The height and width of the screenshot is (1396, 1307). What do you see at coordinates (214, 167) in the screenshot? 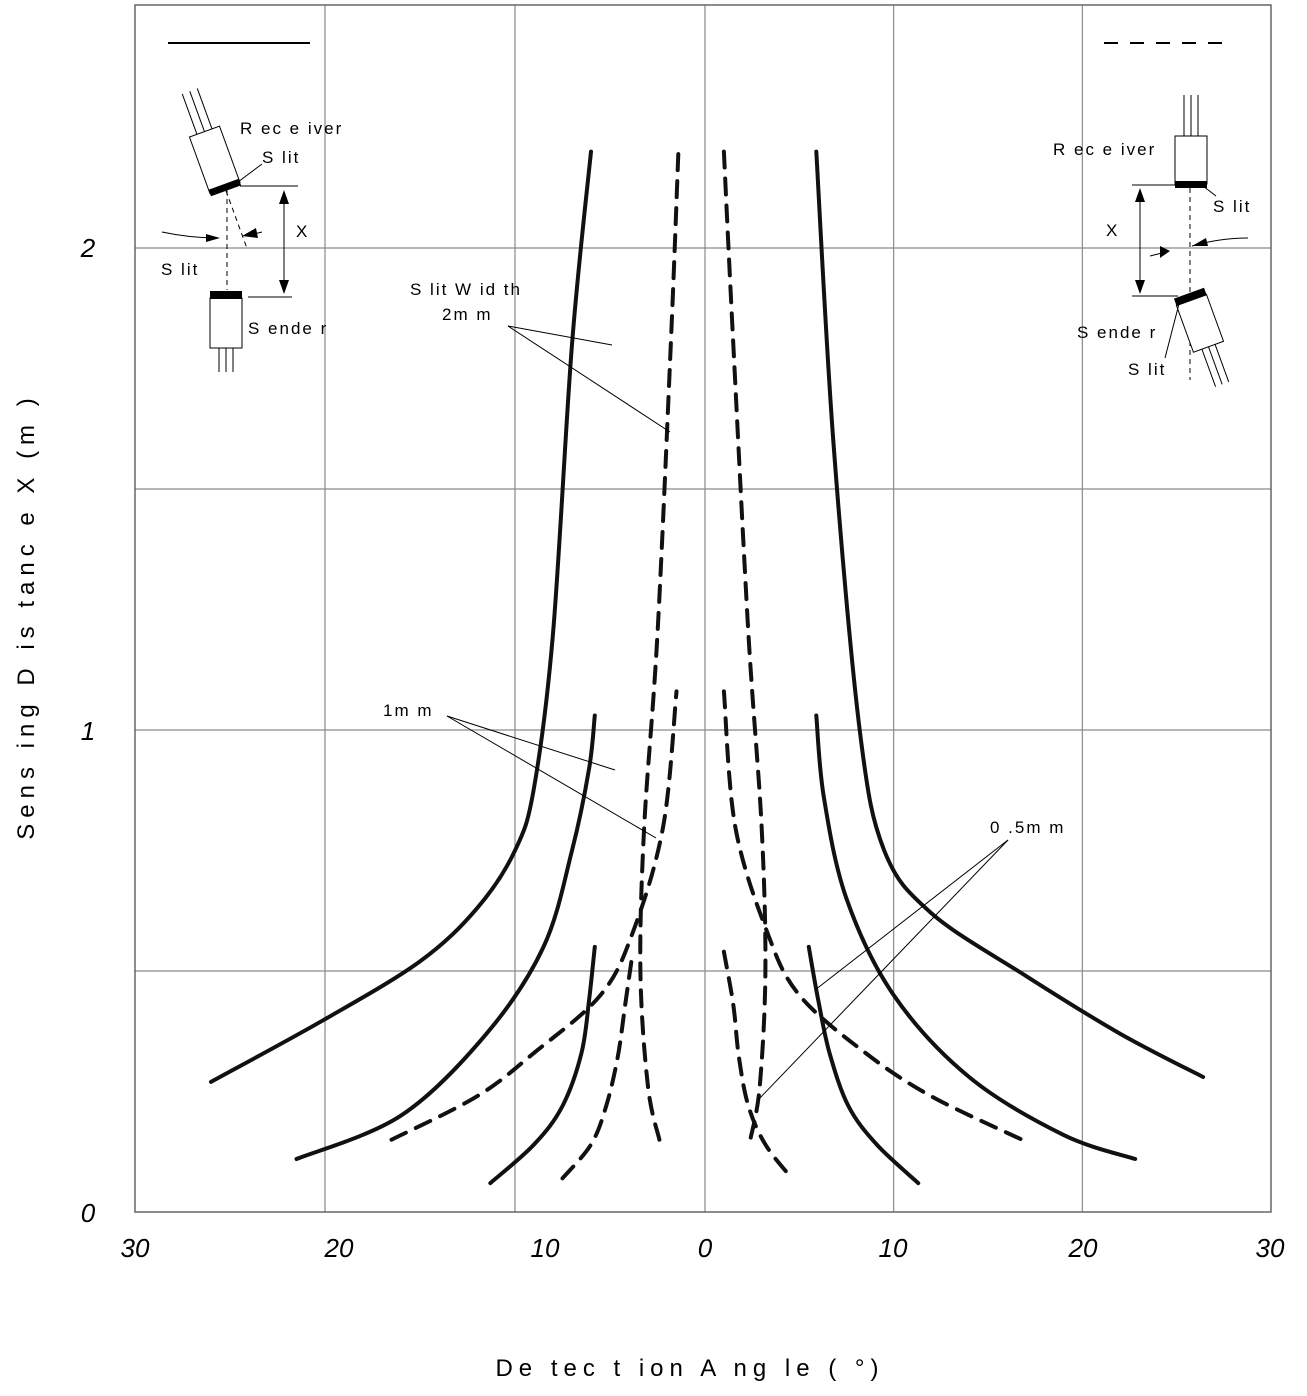
I see `tilted-receiver` at bounding box center [214, 167].